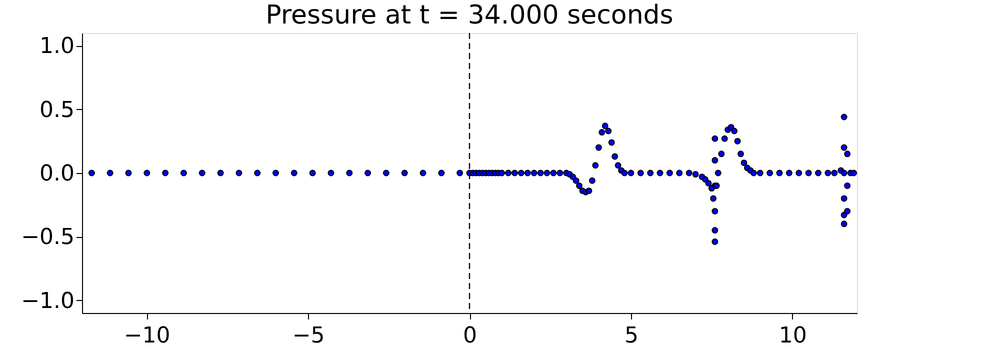 This screenshot has height=350, width=1000. Describe the element at coordinates (631, 336) in the screenshot. I see `x-tick-label: 5` at that location.